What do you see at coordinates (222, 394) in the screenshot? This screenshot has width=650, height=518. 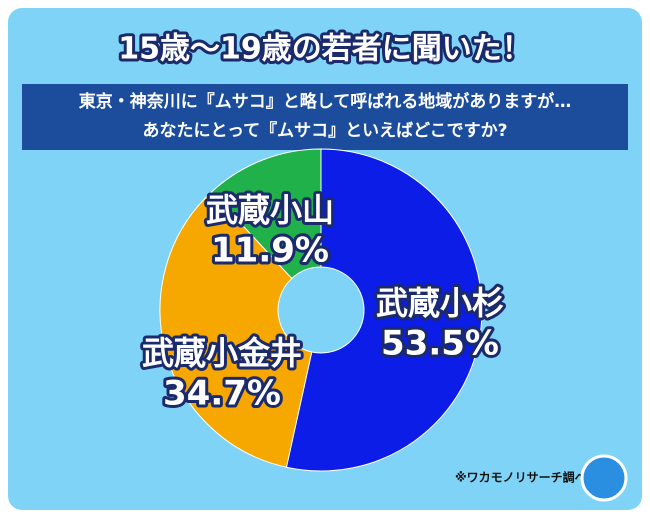 I see `value-label: 34.7%` at bounding box center [222, 394].